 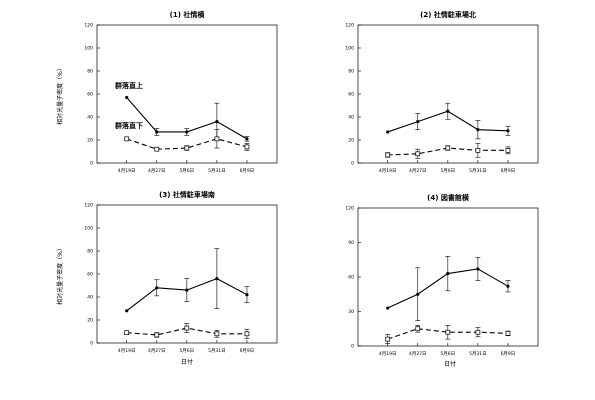 I want to click on y-axis-label-bottom: 相対光量子密度（%）, so click(x=60, y=275).